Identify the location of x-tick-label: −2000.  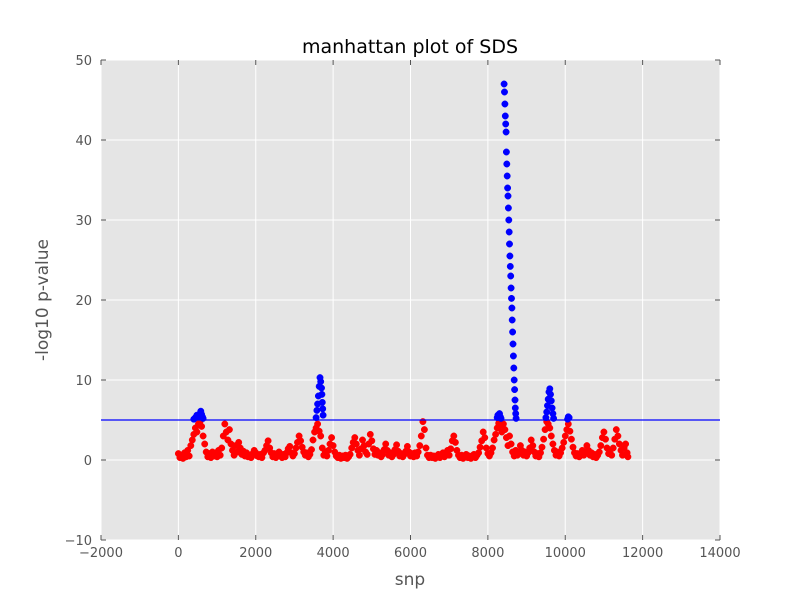
(101, 553).